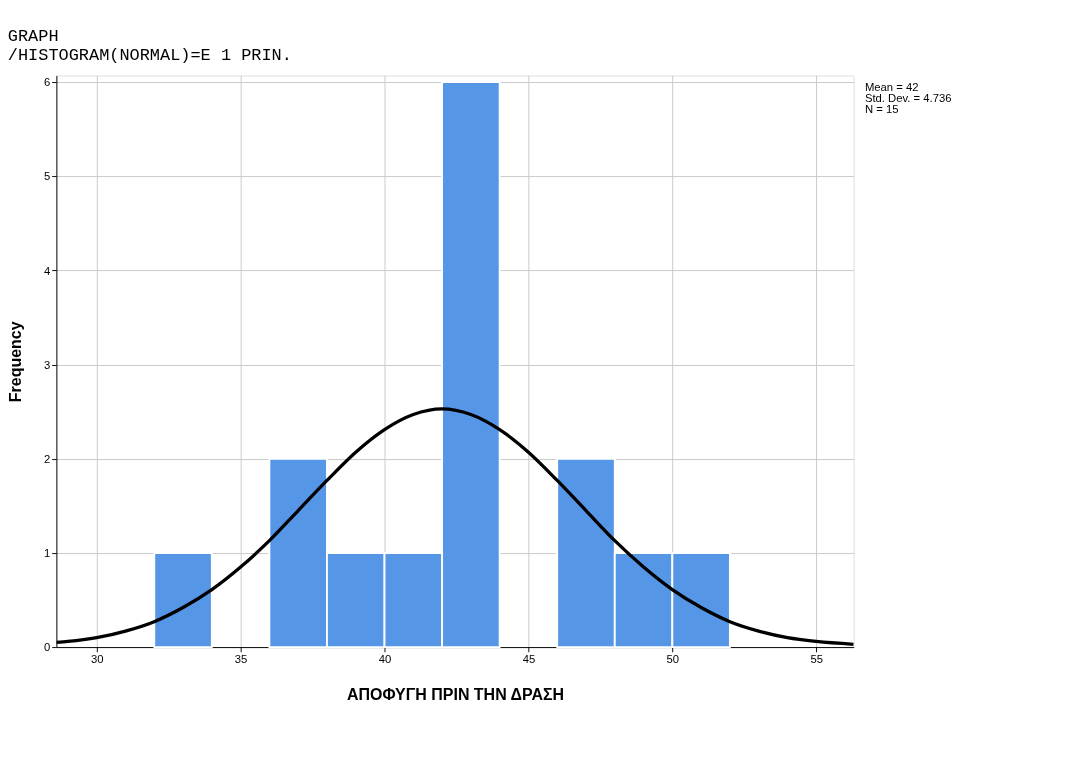  I want to click on x-tick-label: 45, so click(529, 658).